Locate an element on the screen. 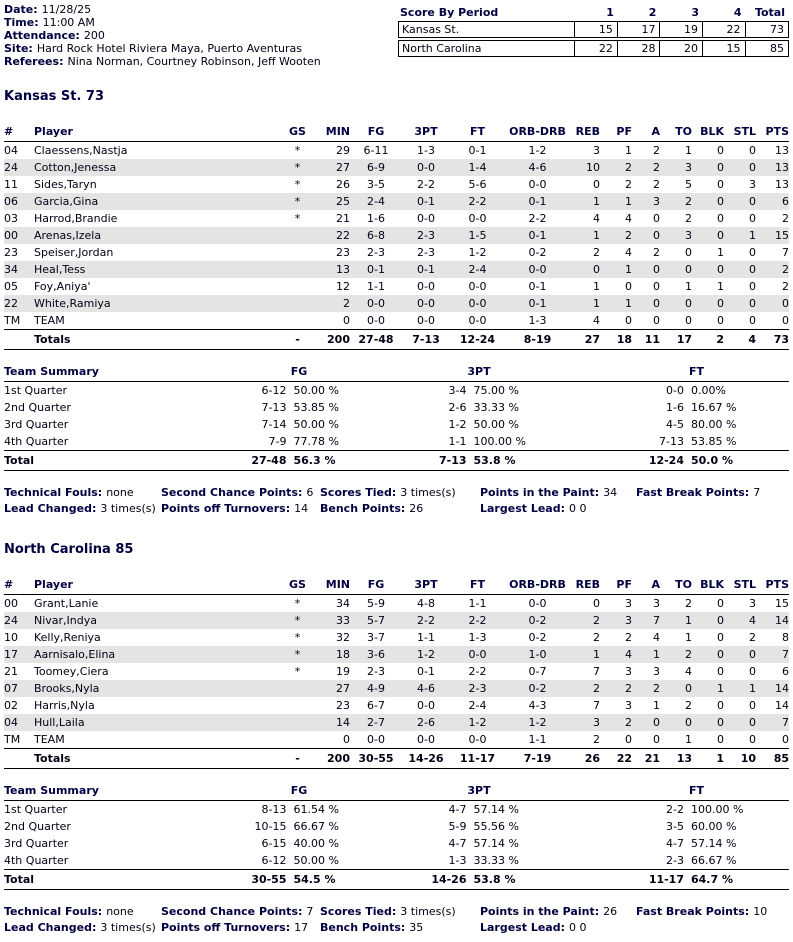  stat-cell: 11 is located at coordinates (11, 184).